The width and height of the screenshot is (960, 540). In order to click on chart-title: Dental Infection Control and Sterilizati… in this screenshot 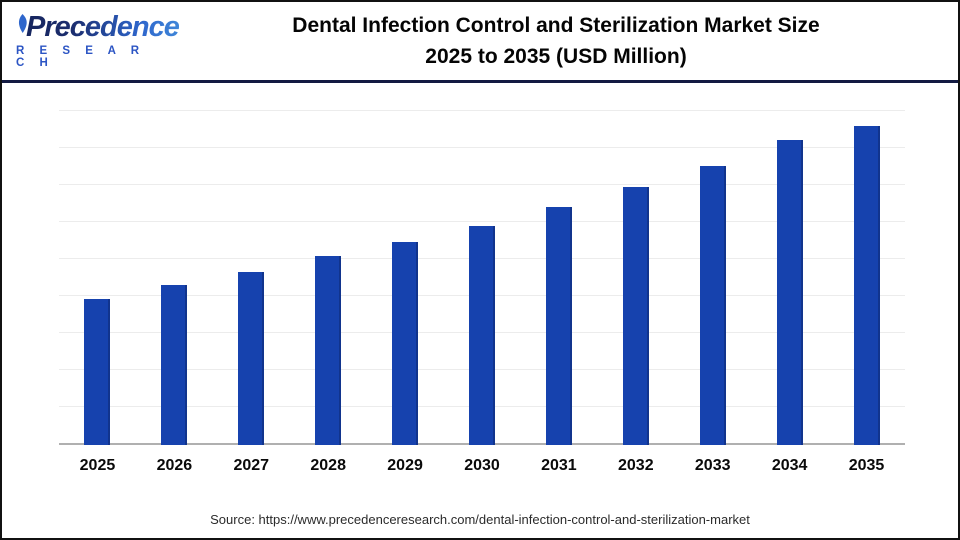, I will do `click(561, 41)`.